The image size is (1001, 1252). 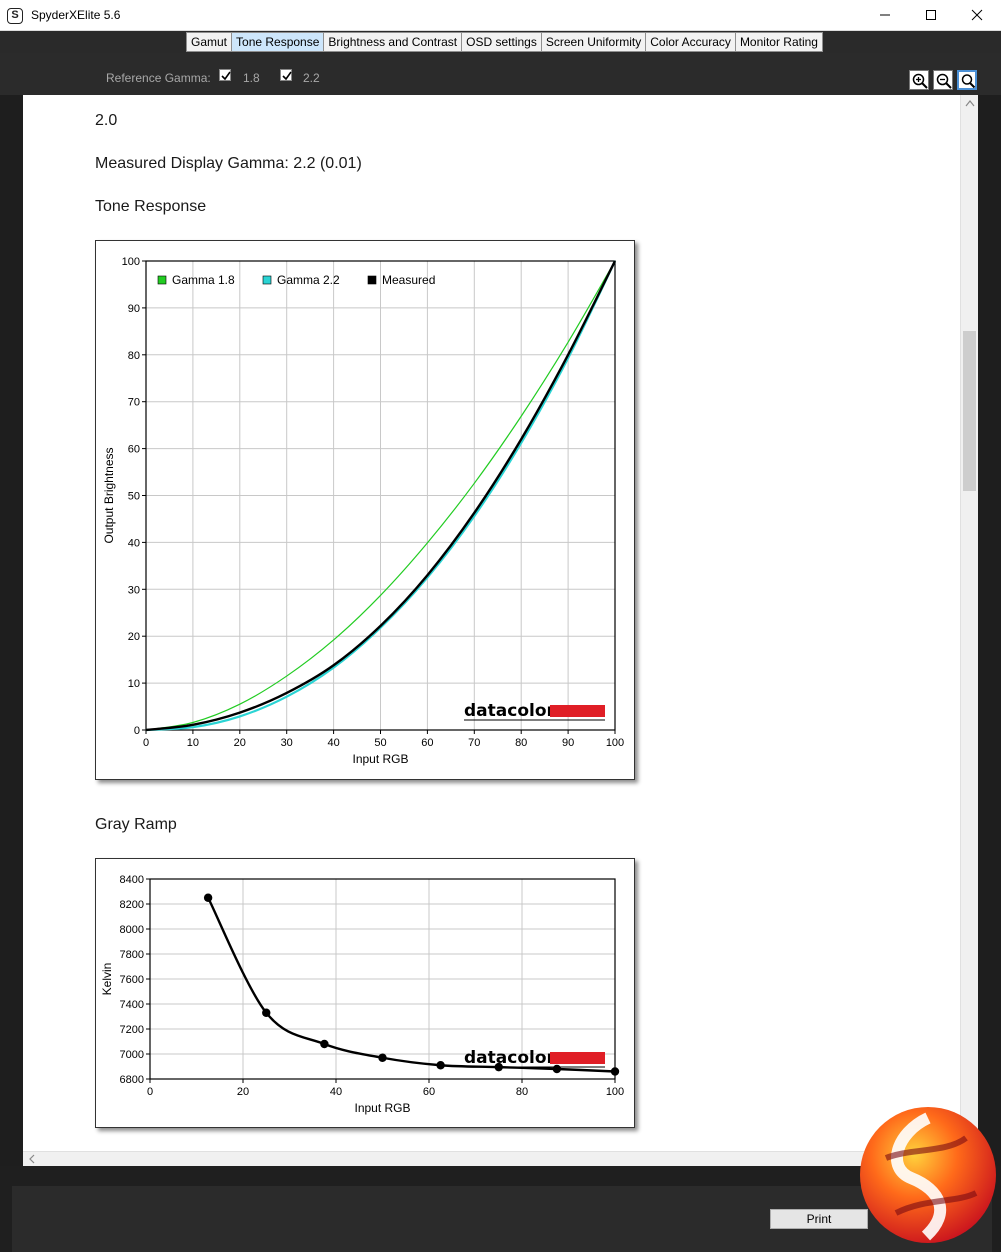 What do you see at coordinates (491, 1158) in the screenshot?
I see `horizontal-scrollbar` at bounding box center [491, 1158].